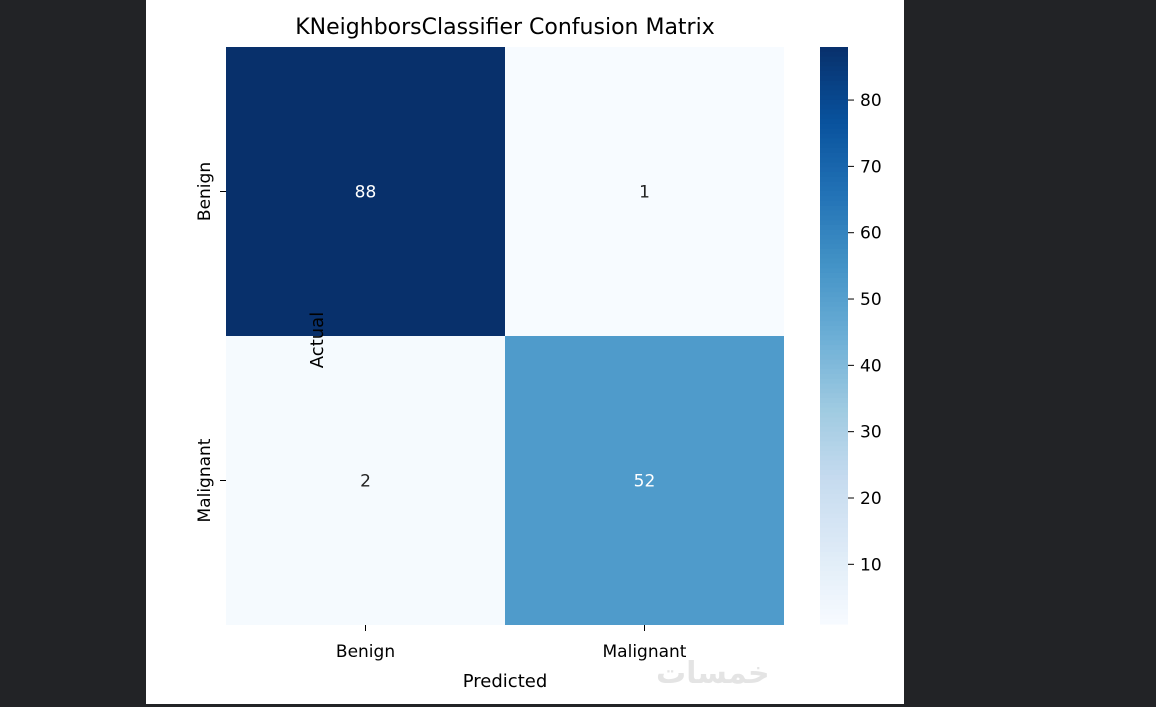 The image size is (1156, 707). What do you see at coordinates (871, 167) in the screenshot?
I see `colorbar-tick-label-6: 70` at bounding box center [871, 167].